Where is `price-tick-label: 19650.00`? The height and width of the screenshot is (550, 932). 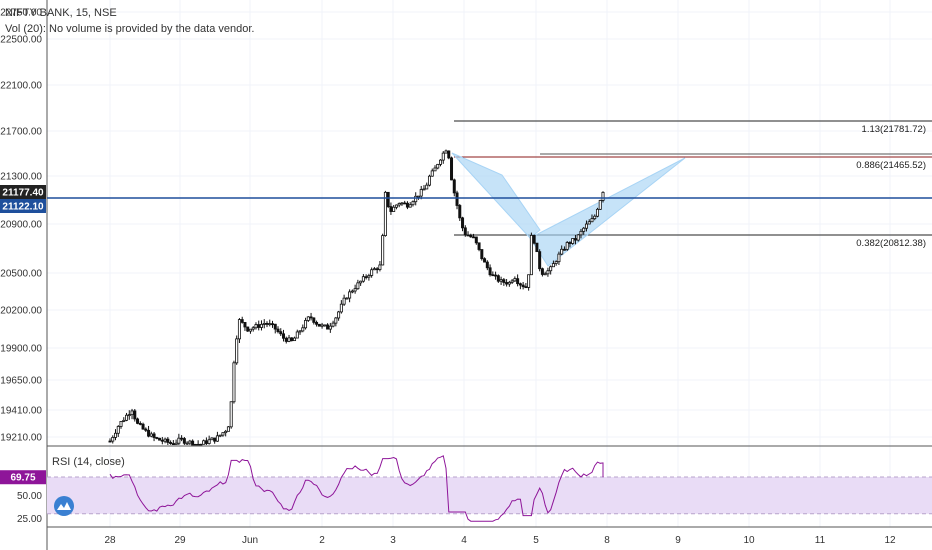
price-tick-label: 19650.00 is located at coordinates (21, 381).